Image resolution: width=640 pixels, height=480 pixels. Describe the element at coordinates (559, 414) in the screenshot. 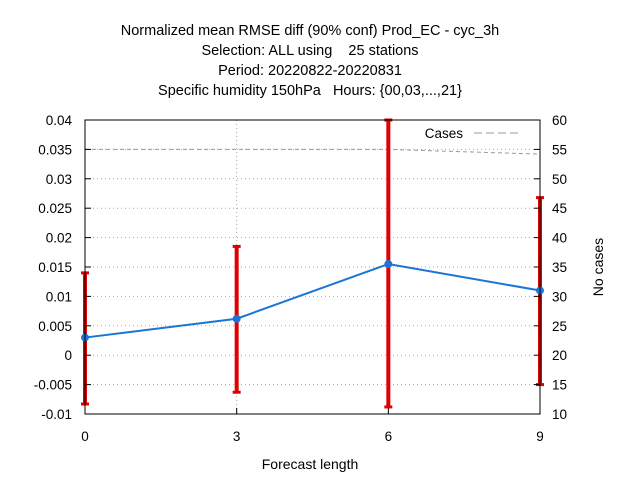

I see `y-right-tick-label: 10` at that location.